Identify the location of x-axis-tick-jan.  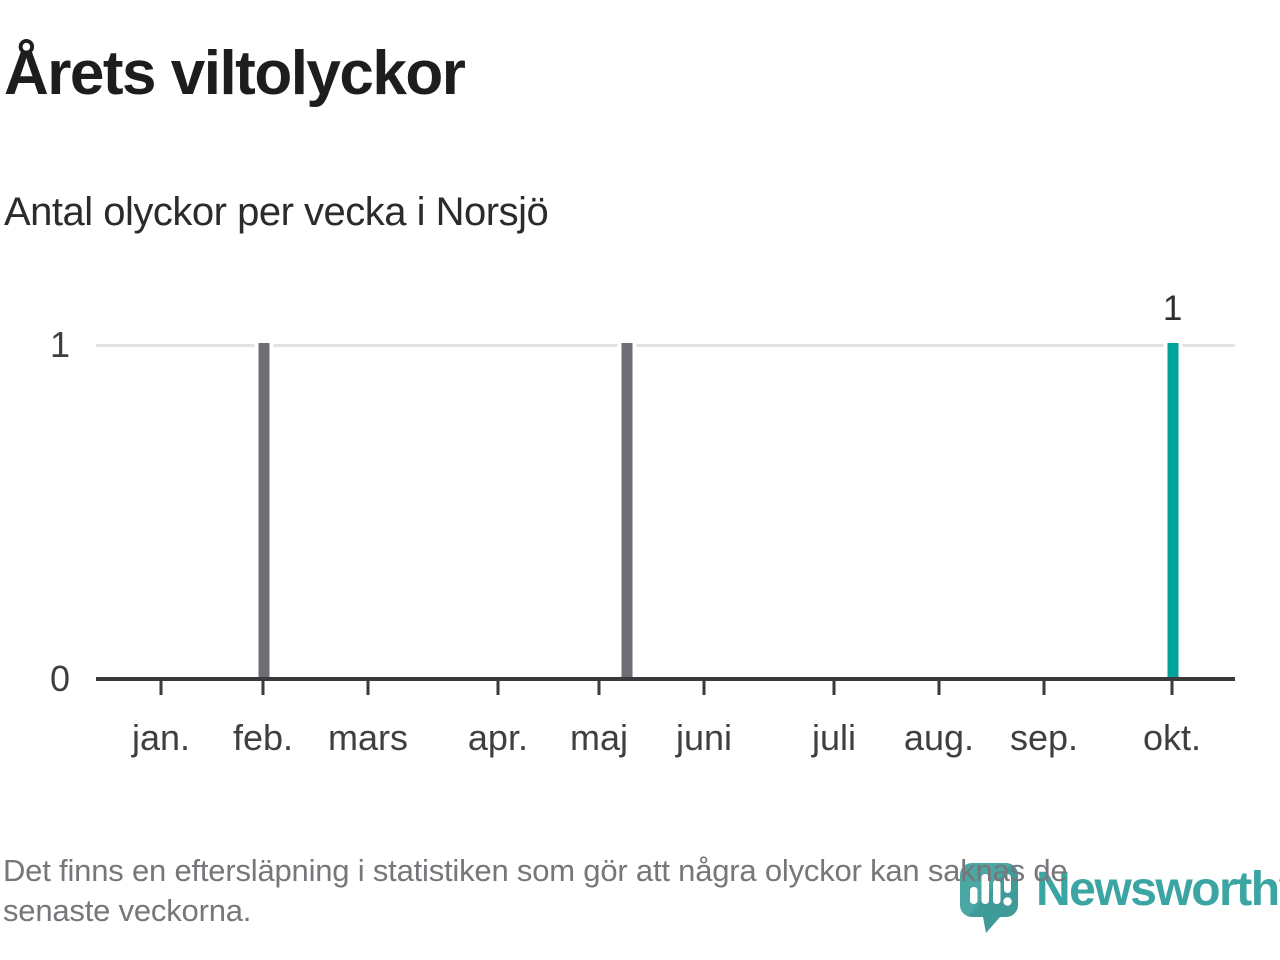
(161, 688).